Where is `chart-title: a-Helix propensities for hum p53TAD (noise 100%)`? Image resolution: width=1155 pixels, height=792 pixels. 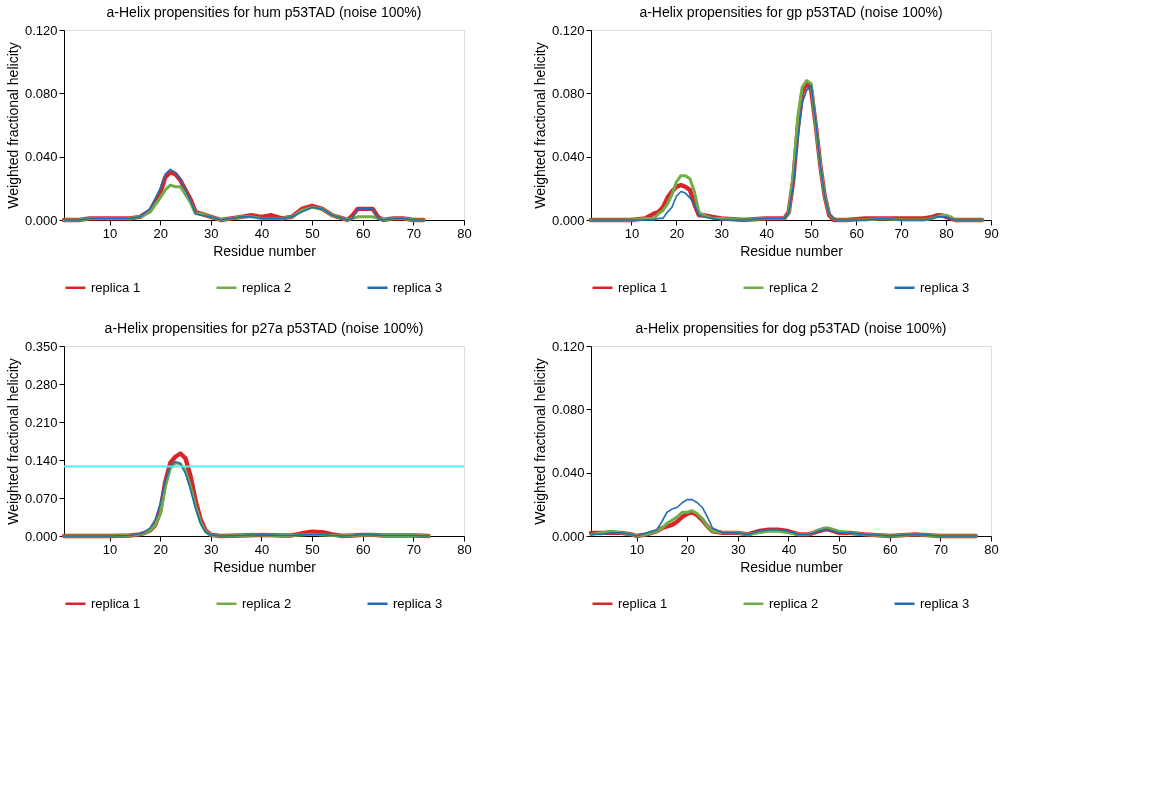 chart-title: a-Helix propensities for hum p53TAD (noise 100%) is located at coordinates (264, 12).